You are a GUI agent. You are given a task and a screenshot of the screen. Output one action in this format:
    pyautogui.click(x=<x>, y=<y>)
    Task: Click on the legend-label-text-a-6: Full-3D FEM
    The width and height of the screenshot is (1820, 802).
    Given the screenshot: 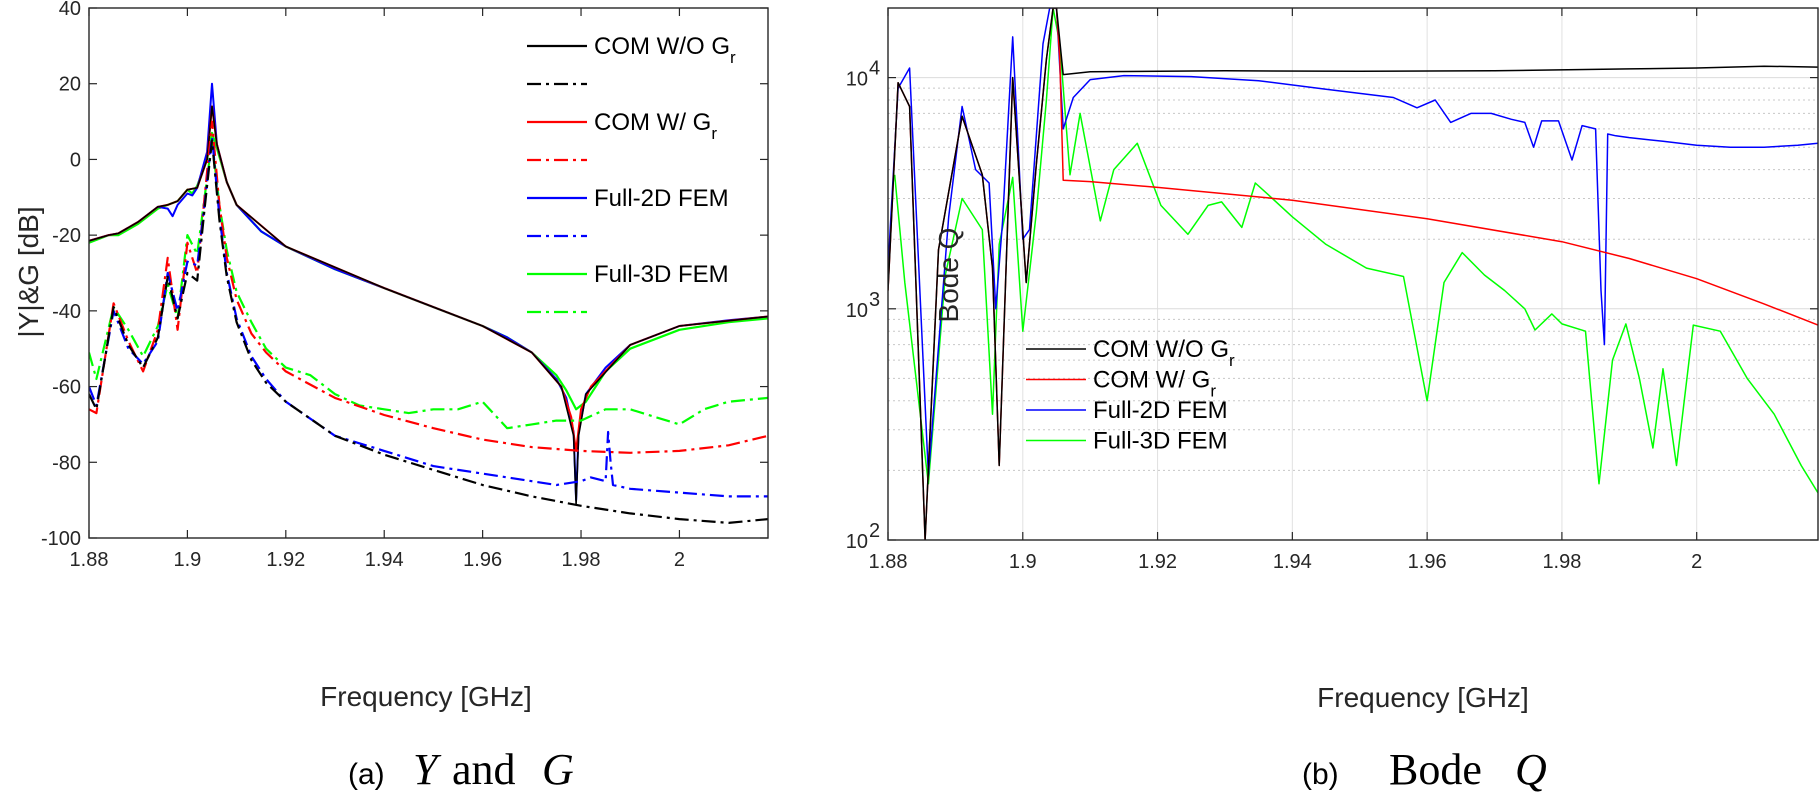 What is the action you would take?
    pyautogui.click(x=661, y=274)
    